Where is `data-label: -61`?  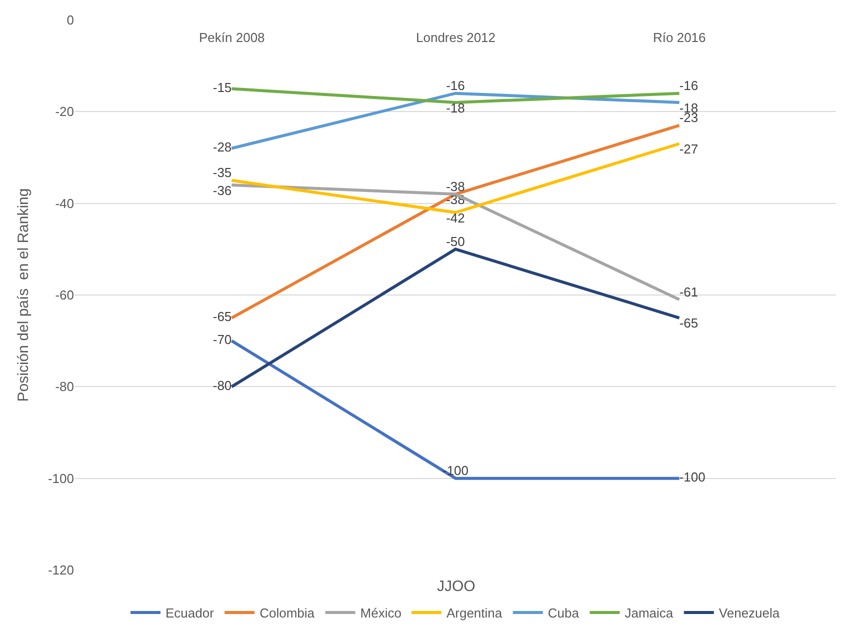 data-label: -61 is located at coordinates (688, 292).